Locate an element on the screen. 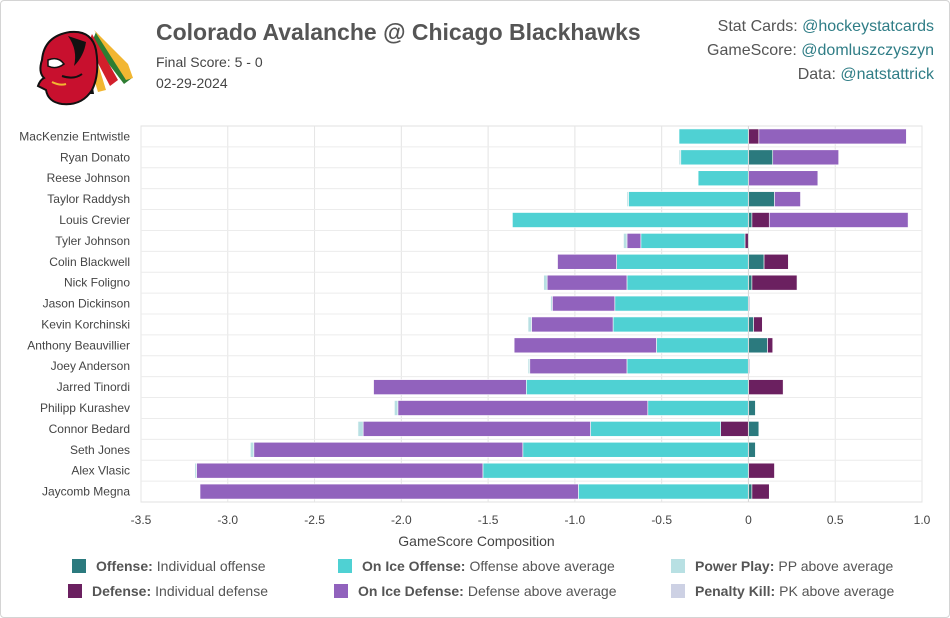 The height and width of the screenshot is (618, 950). team-logo-icon is located at coordinates (84, 68).